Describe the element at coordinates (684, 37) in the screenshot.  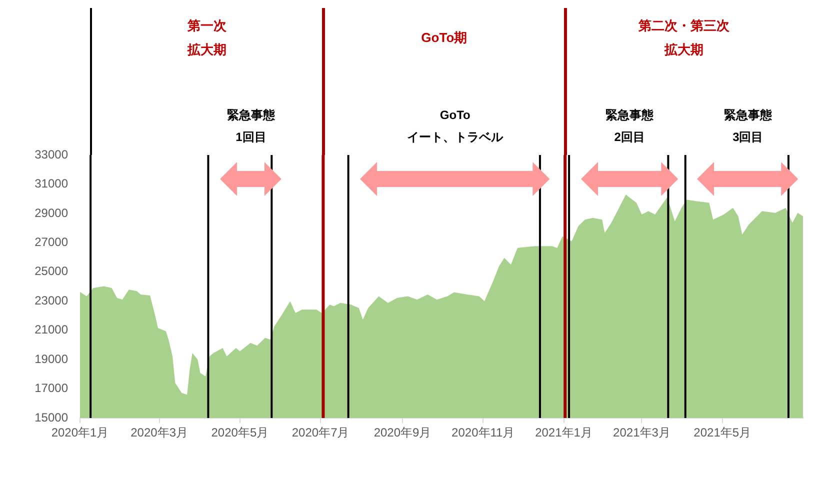
I see `text: 第二次・第三次拡大期` at that location.